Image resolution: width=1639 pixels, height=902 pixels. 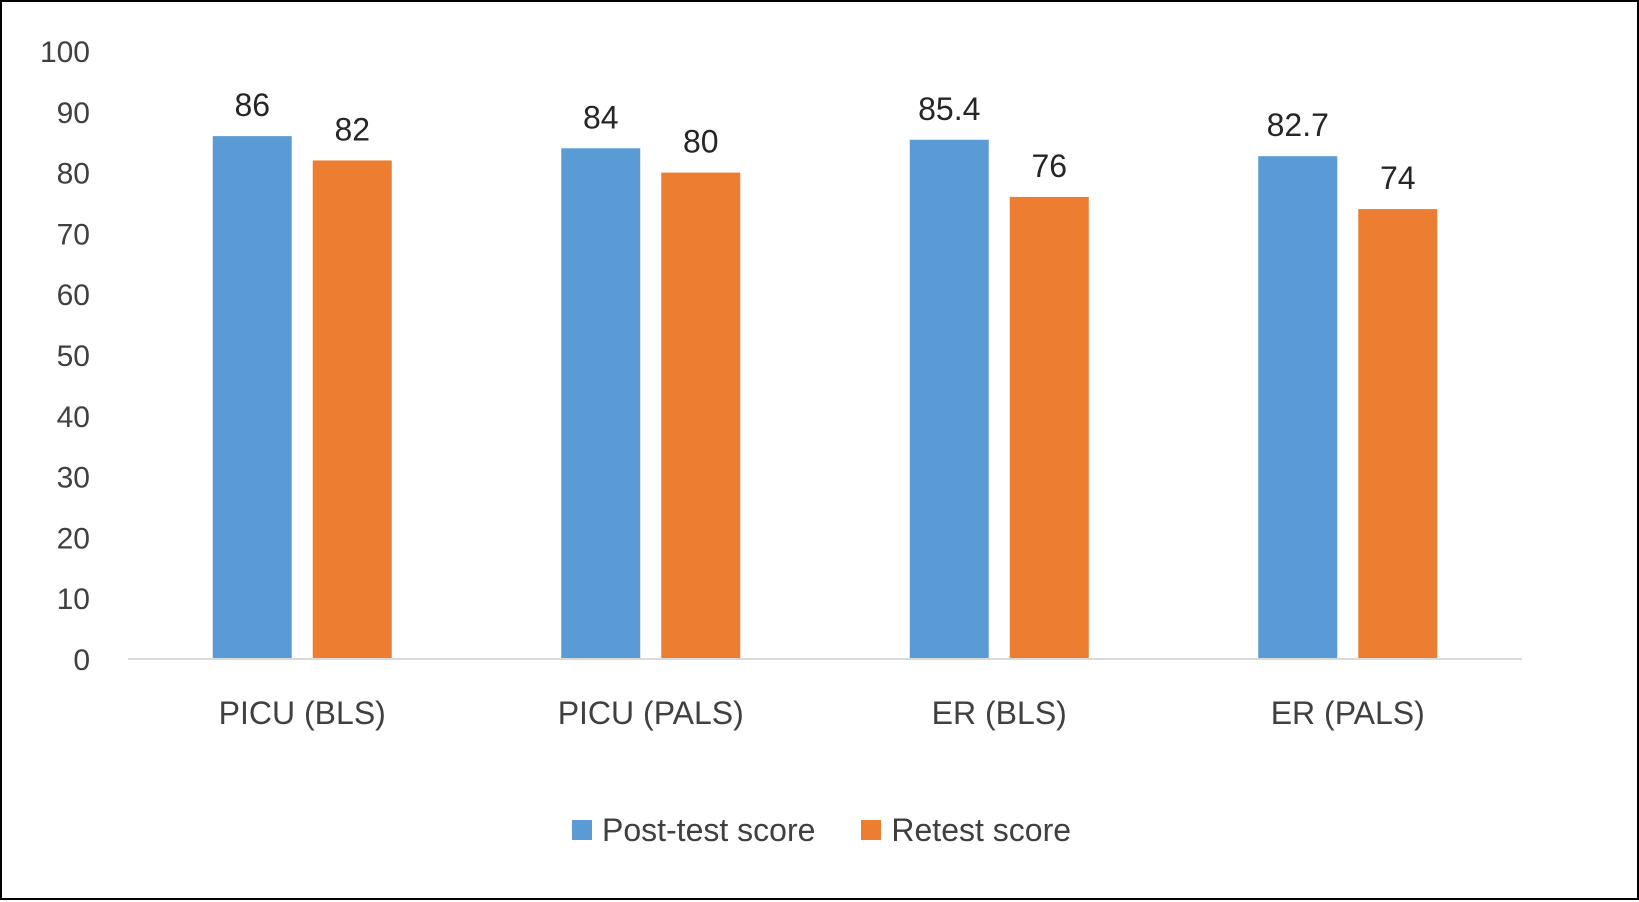 I want to click on y-tick-label: 40, so click(x=73, y=417).